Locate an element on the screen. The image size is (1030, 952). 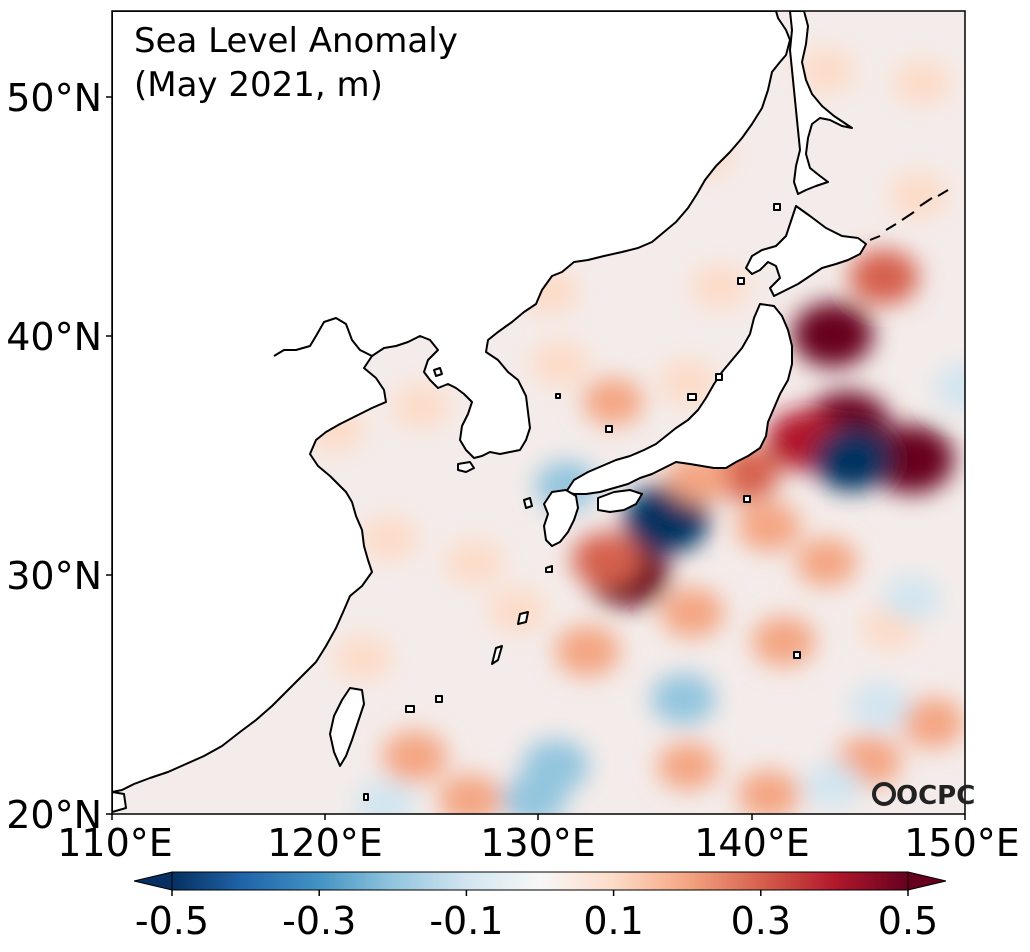
map-title-line-1: Sea Level Anomaly is located at coordinates (296, 41).